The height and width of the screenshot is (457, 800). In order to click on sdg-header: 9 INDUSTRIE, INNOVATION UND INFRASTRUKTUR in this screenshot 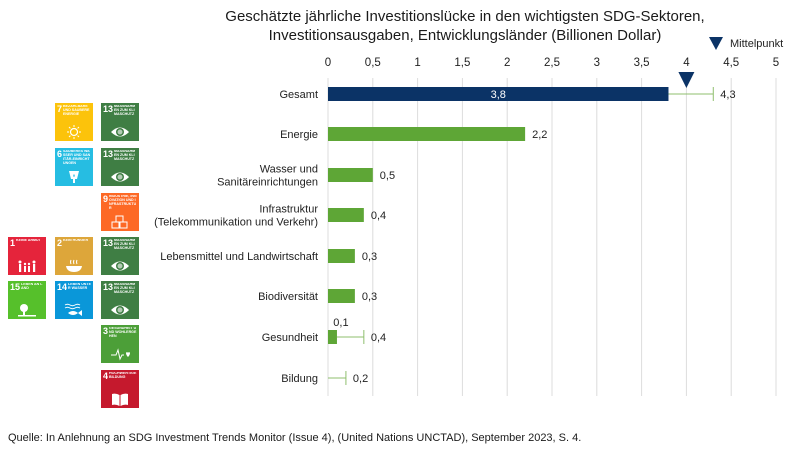, I will do `click(120, 204)`.